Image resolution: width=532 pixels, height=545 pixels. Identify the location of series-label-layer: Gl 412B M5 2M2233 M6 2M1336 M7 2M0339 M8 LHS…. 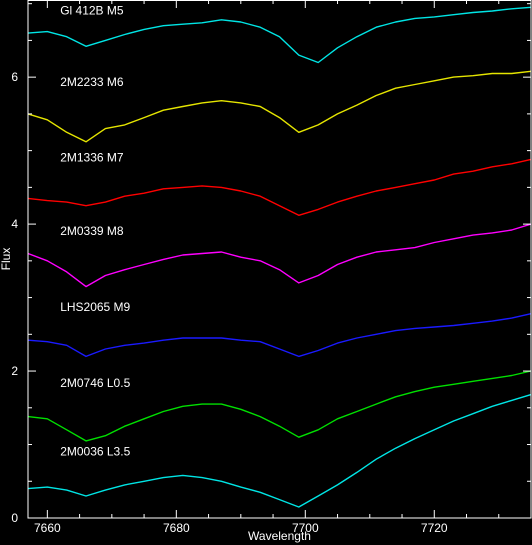
(95, 231).